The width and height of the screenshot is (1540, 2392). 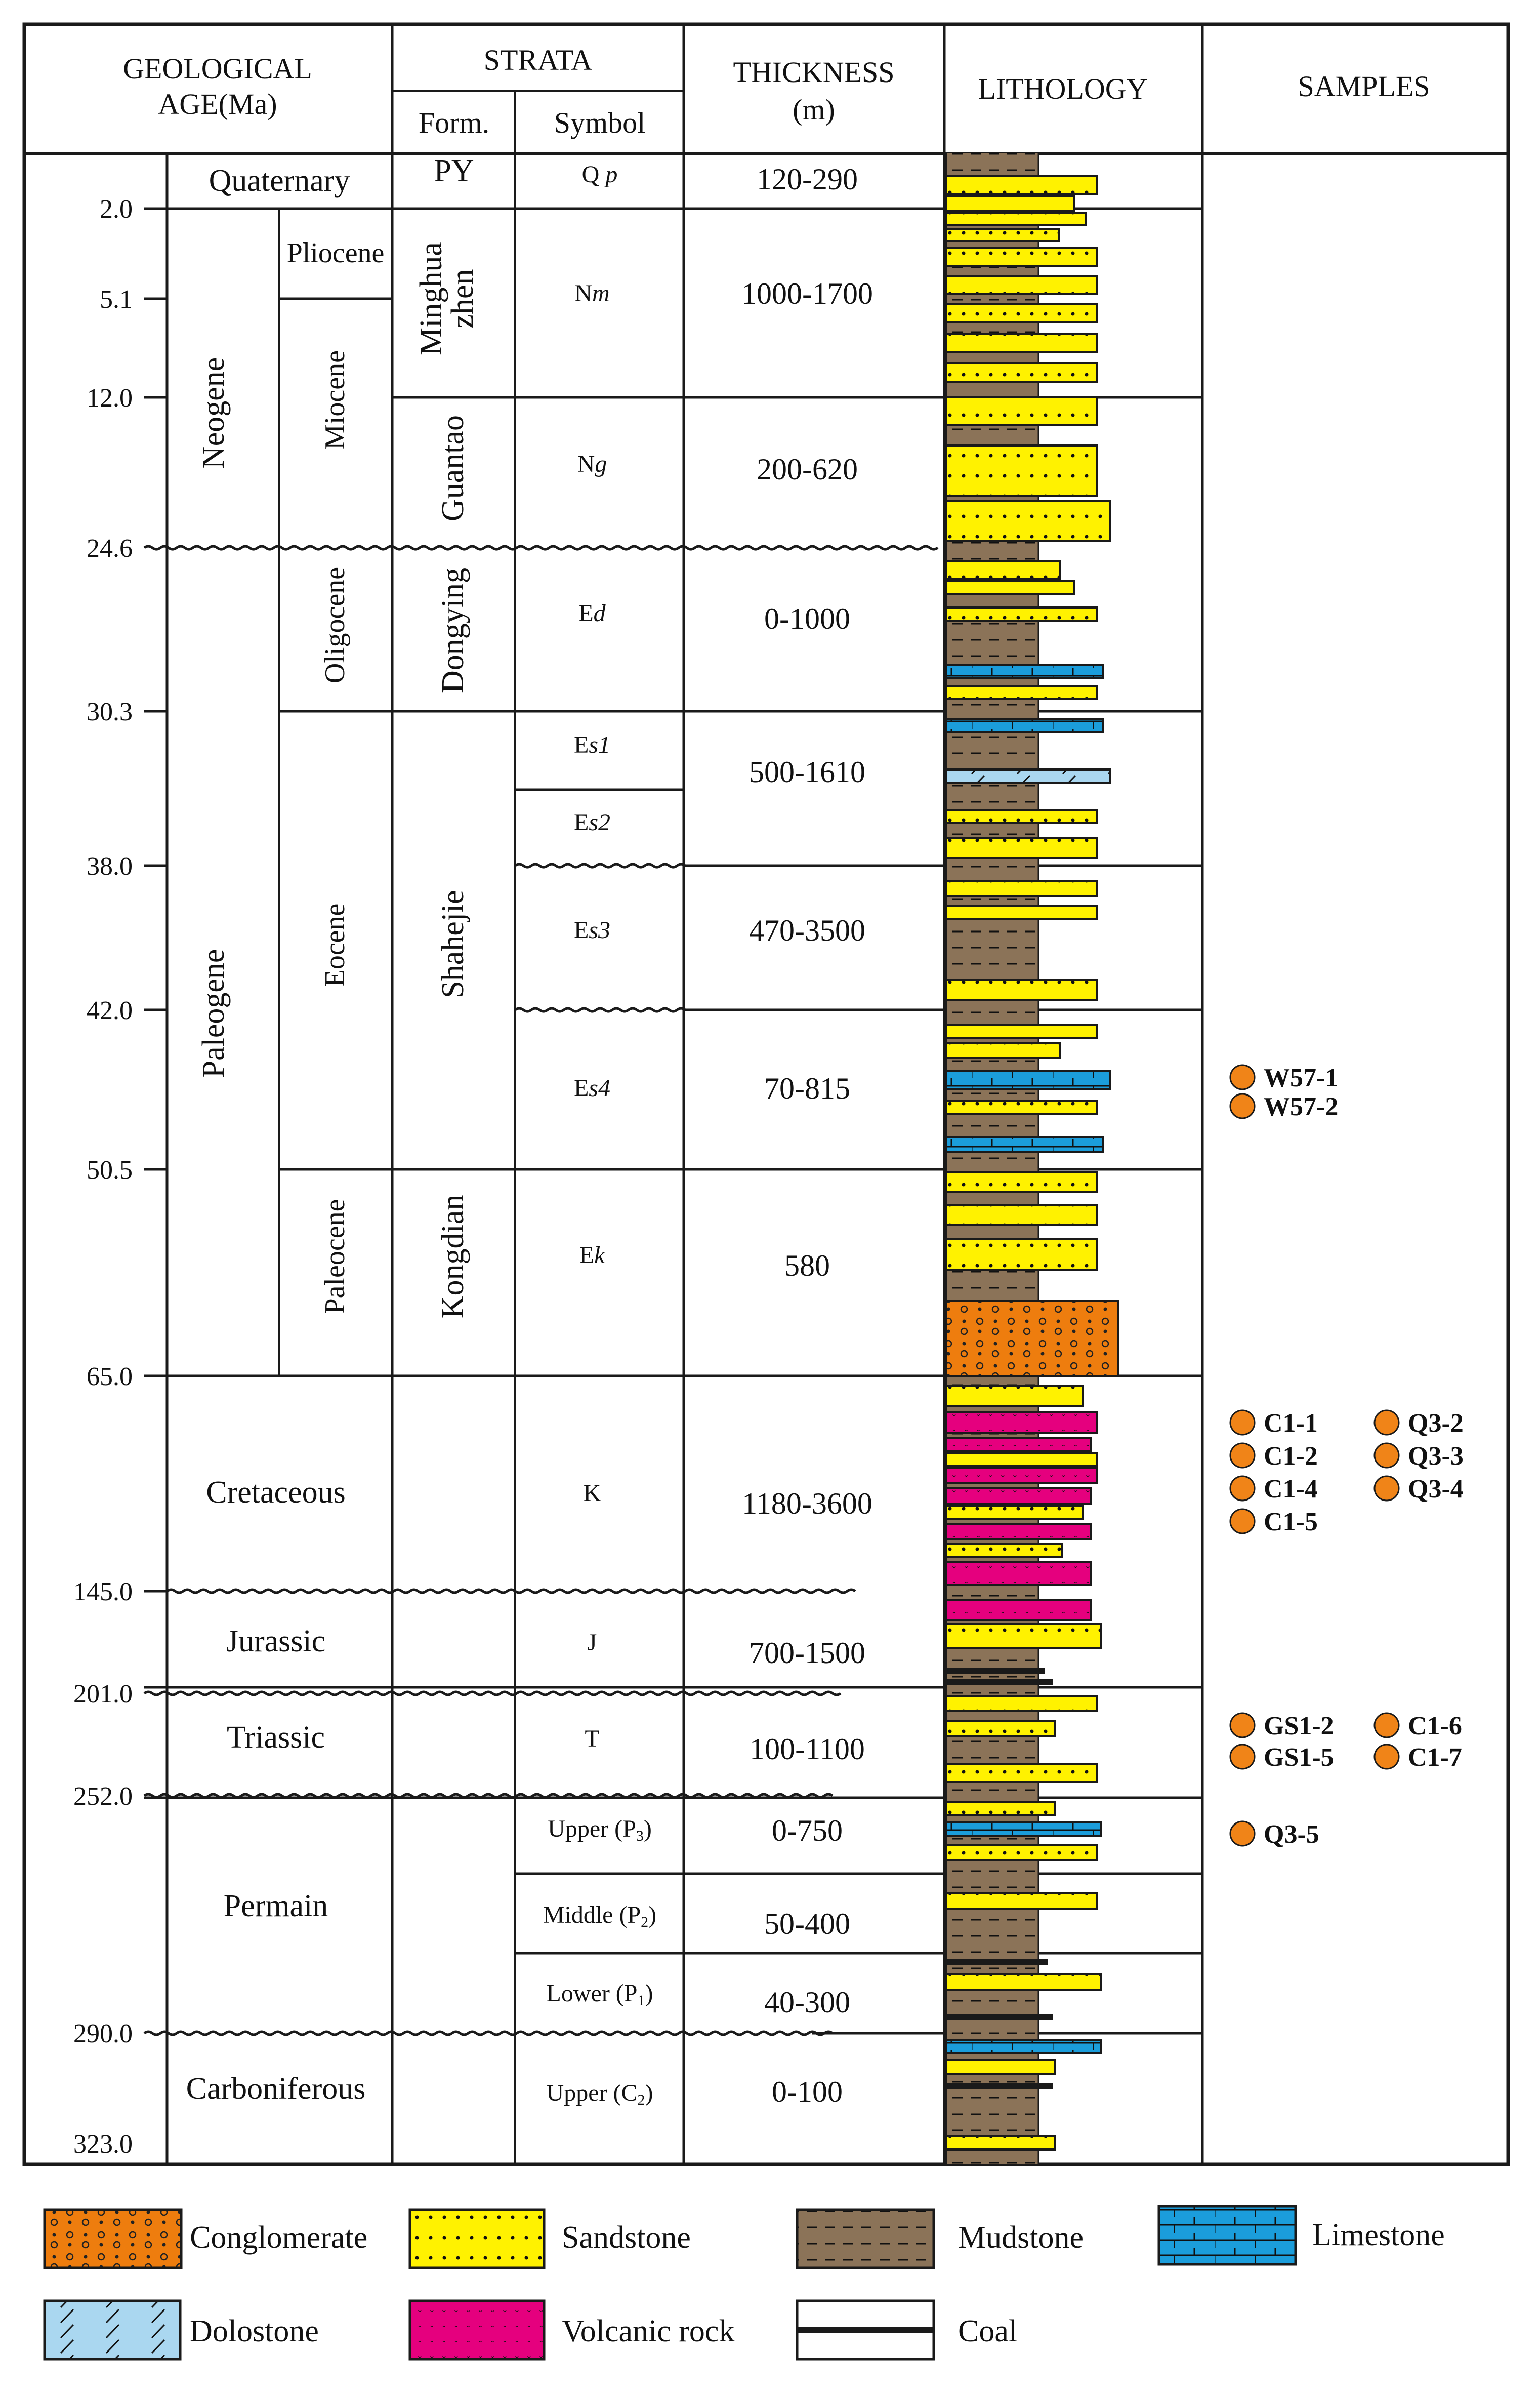 I want to click on formation-shahejie: Shahejie, so click(x=453, y=944).